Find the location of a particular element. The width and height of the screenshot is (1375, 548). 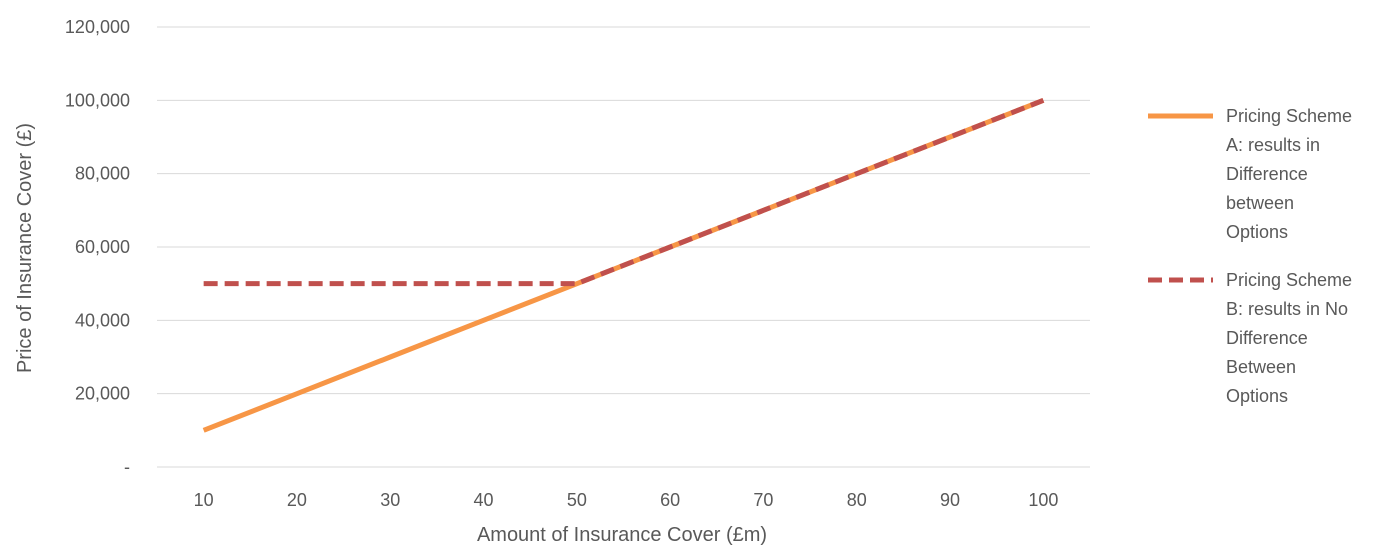

x-tick-label: 60 is located at coordinates (670, 500).